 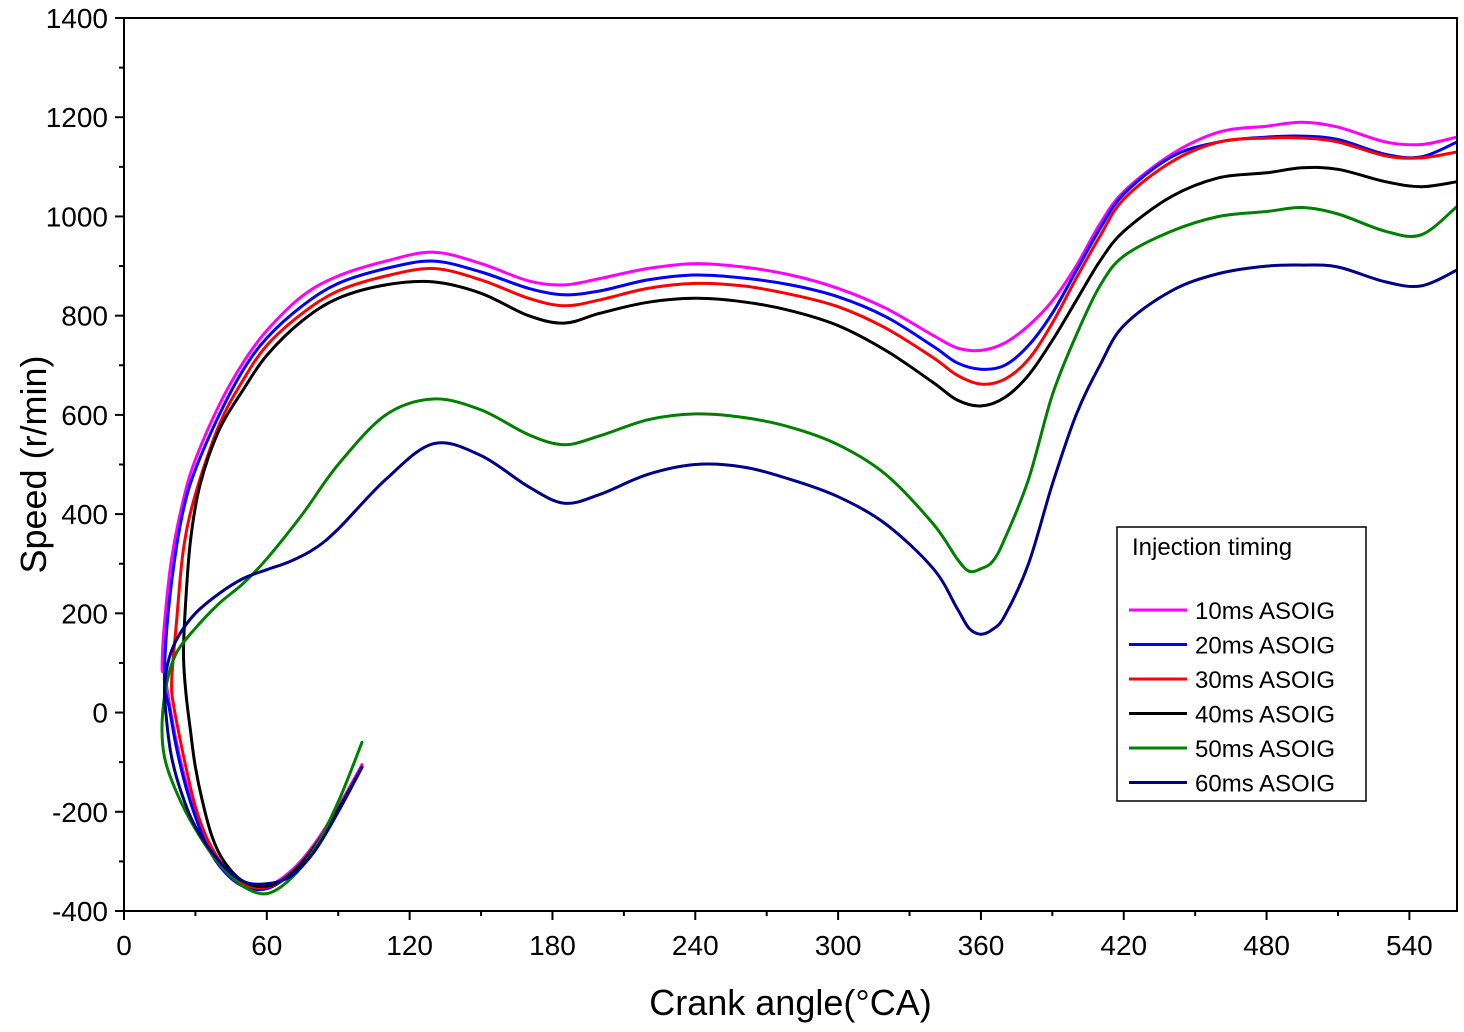 What do you see at coordinates (790, 1002) in the screenshot?
I see `x-axis-title: Crank angle(°CA)` at bounding box center [790, 1002].